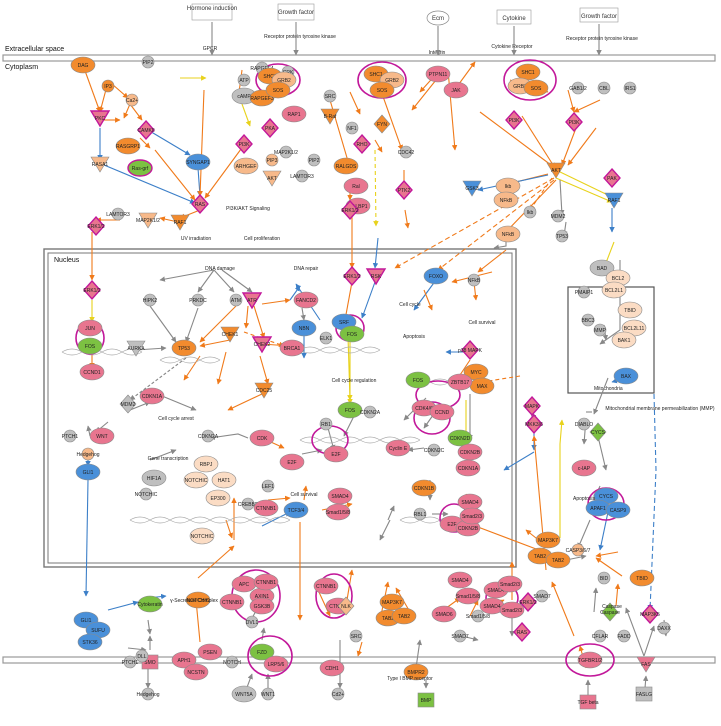 The image size is (721, 726). I want to click on node-ep300-label: EP300, so click(217, 499).